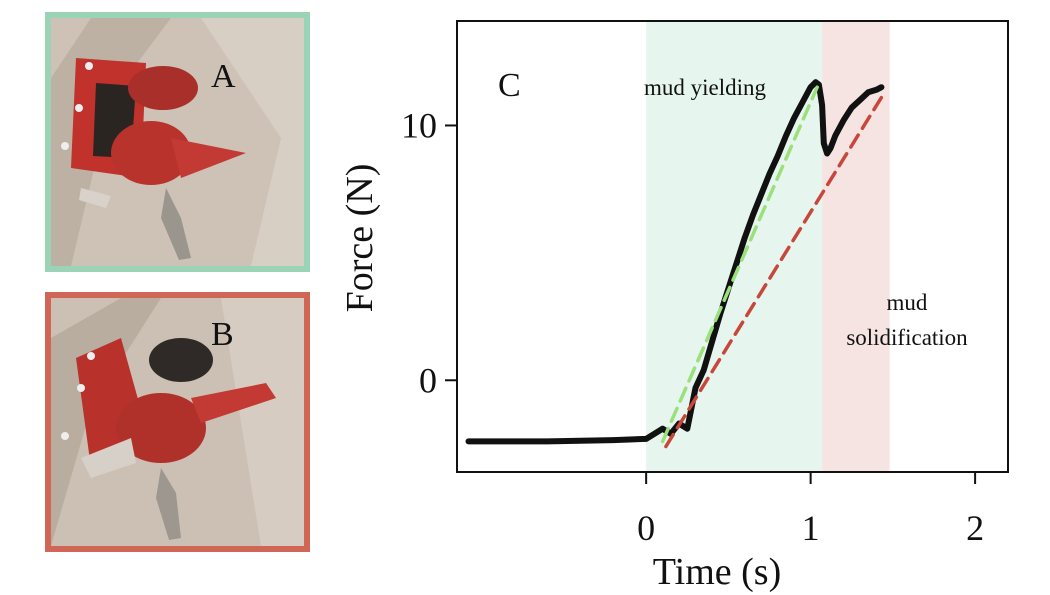  Describe the element at coordinates (419, 125) in the screenshot. I see `y-tick-label: 10` at that location.